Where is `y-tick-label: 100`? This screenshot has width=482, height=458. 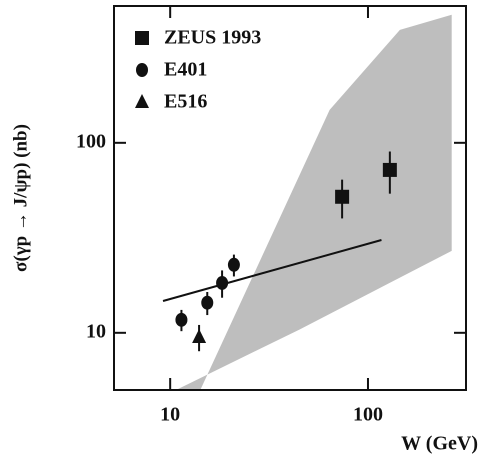 y-tick-label: 100 is located at coordinates (91, 141).